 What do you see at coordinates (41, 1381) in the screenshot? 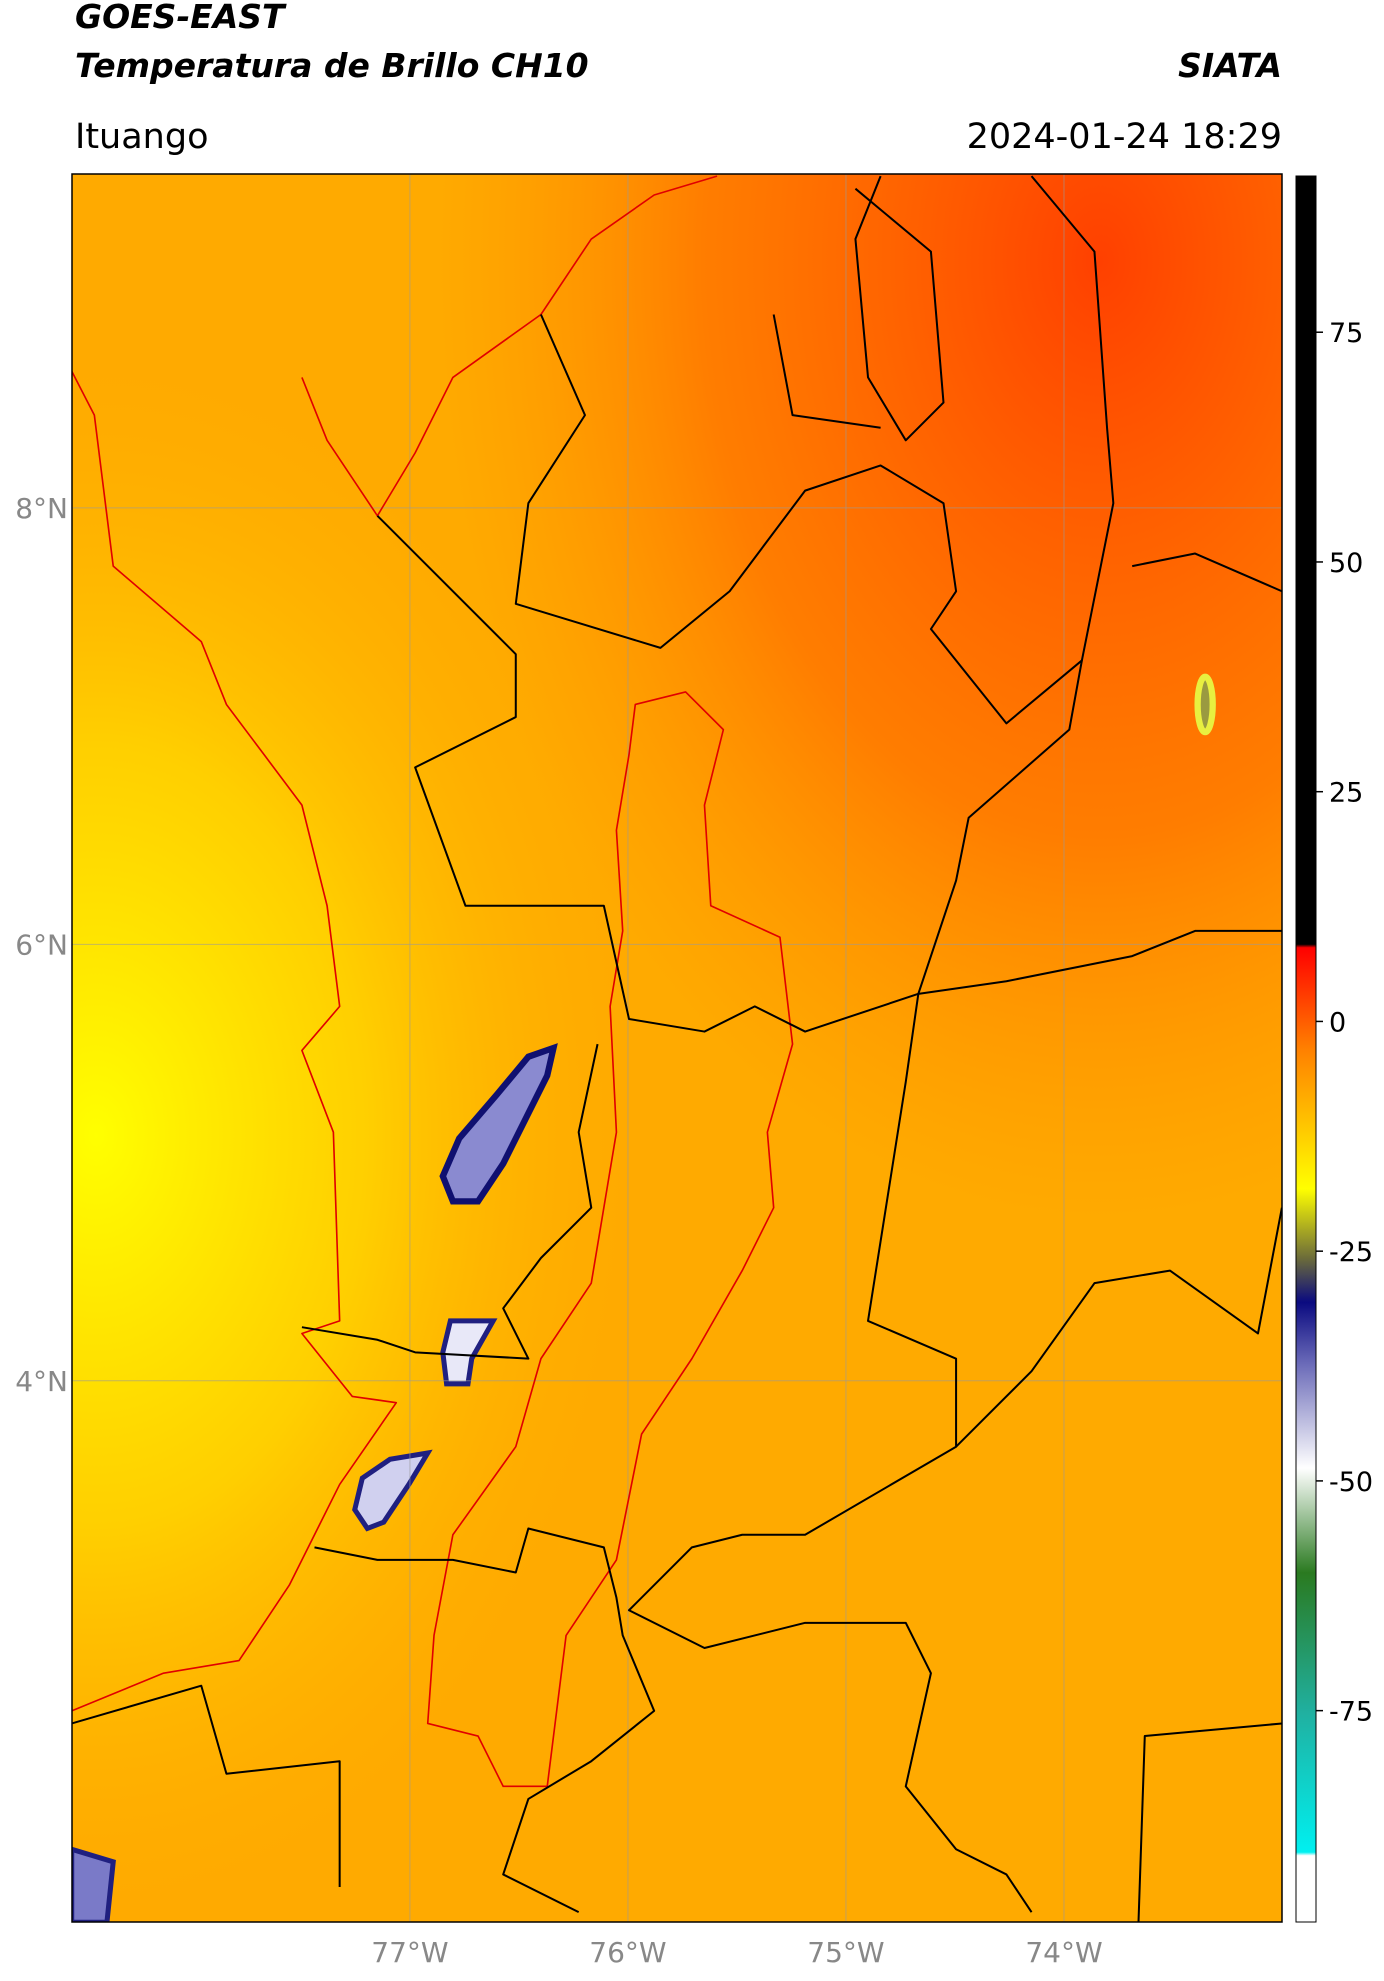
I see `lat-tick-label: 4°N` at bounding box center [41, 1381].